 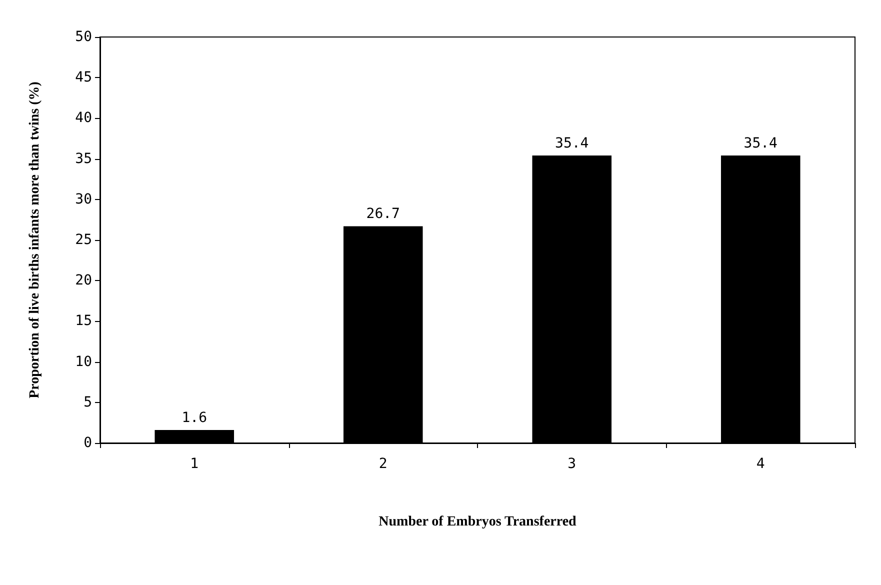 I want to click on y-tick-label: 40, so click(x=83, y=118).